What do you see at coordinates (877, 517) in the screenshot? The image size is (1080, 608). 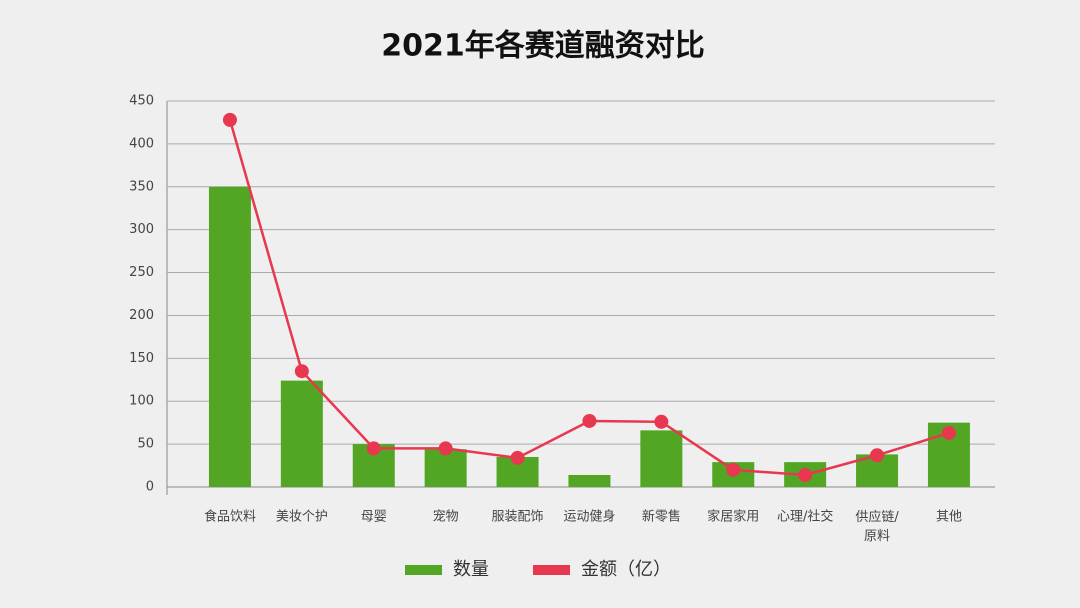 I see `x-tick-label-line: 供应链/` at bounding box center [877, 517].